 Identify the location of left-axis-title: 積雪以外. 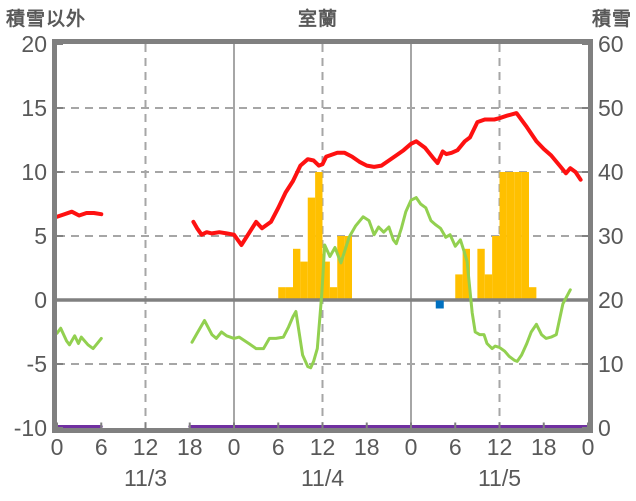
(46, 19).